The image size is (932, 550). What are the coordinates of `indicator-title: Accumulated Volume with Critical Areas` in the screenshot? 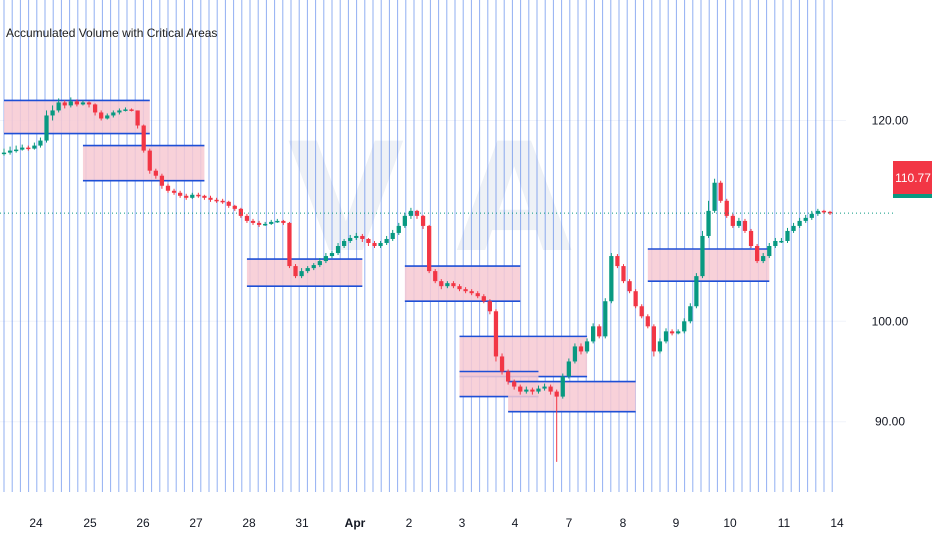 It's located at (112, 33).